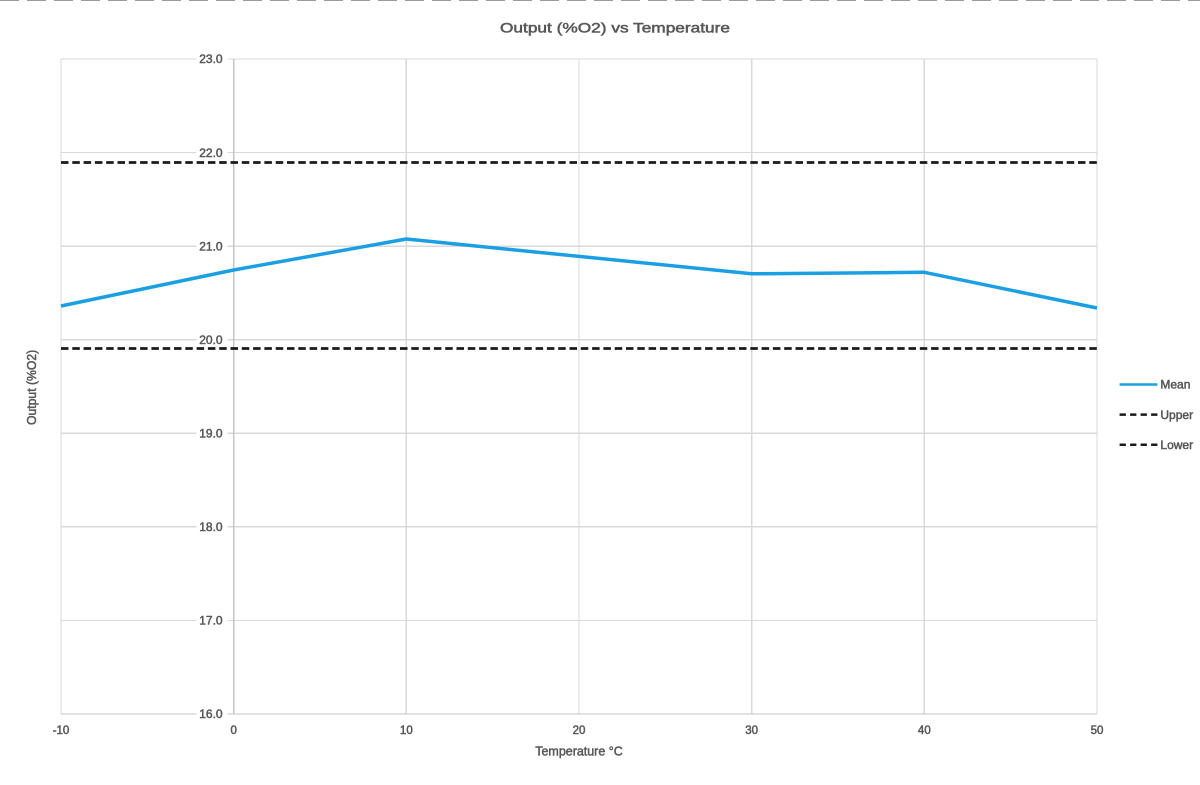  Describe the element at coordinates (1097, 731) in the screenshot. I see `svg-text: 50` at that location.